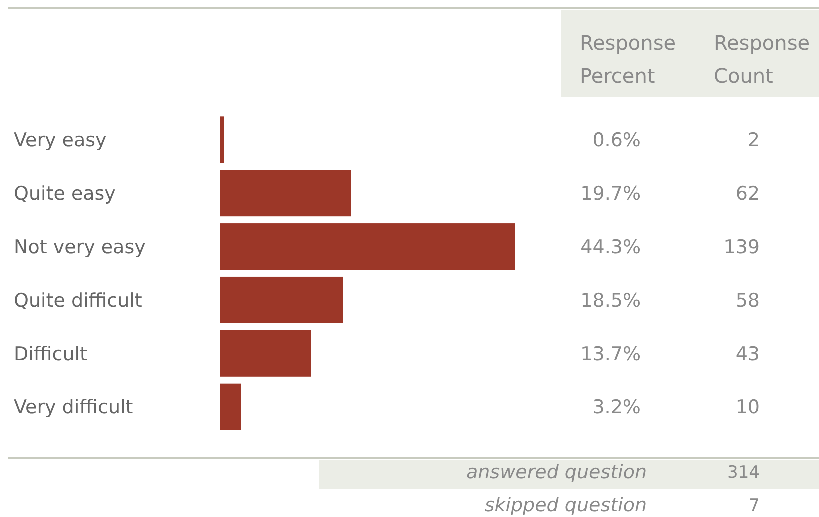 The height and width of the screenshot is (517, 819). I want to click on data-label: 18.5%, so click(610, 301).